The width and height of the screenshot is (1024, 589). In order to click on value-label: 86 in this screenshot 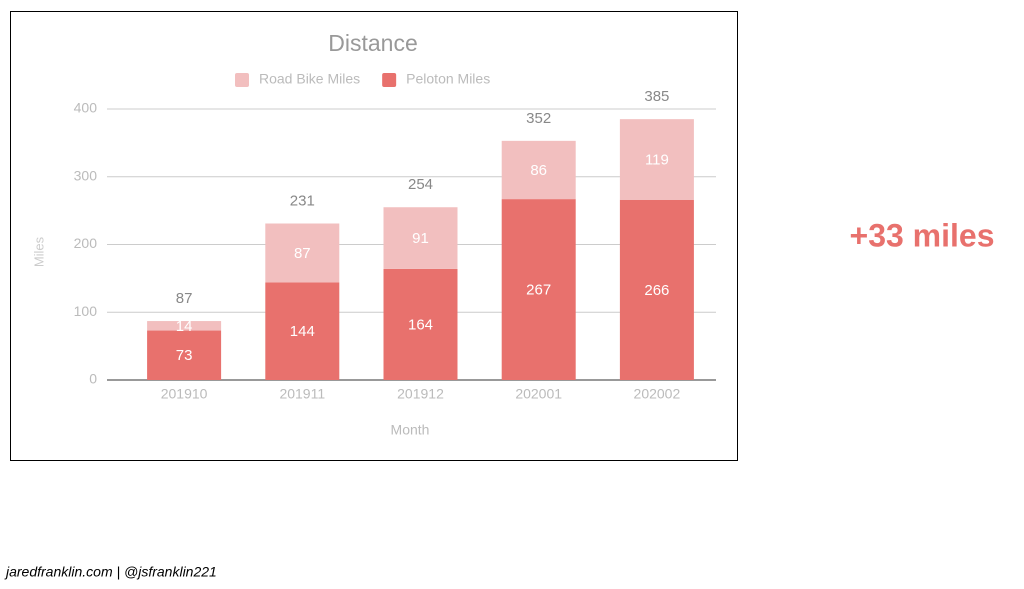, I will do `click(538, 170)`.